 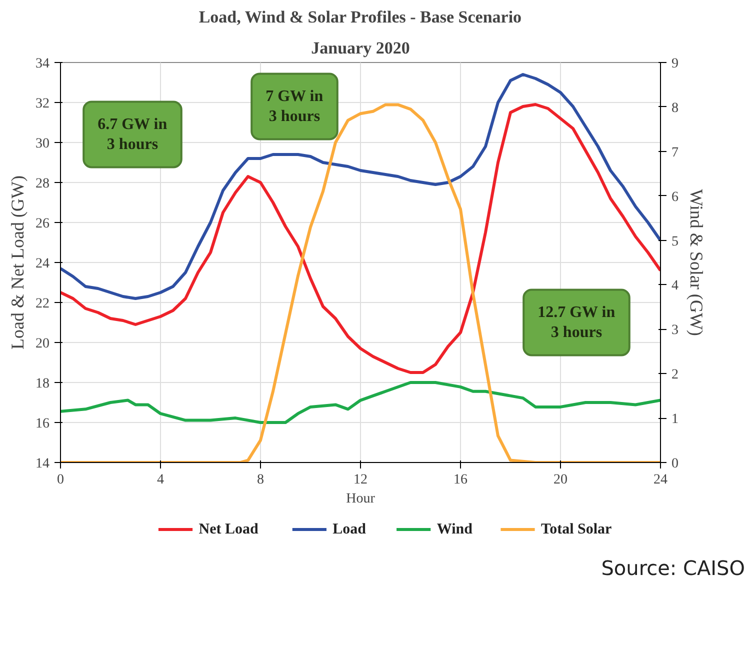 What do you see at coordinates (43, 384) in the screenshot?
I see `y-tick-label: 18` at bounding box center [43, 384].